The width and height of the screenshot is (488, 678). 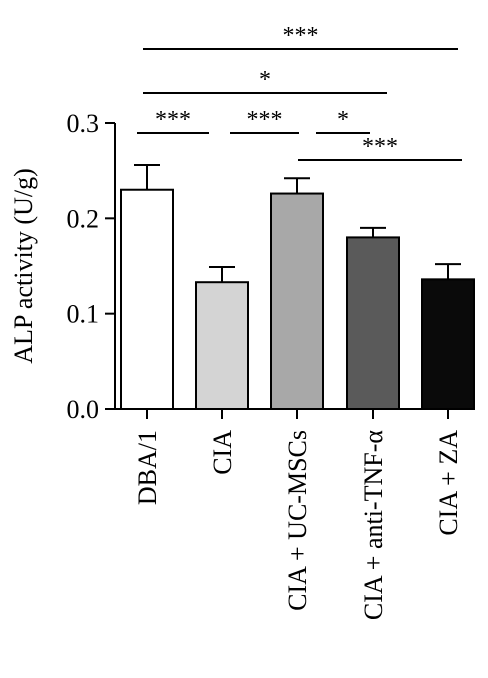 I want to click on x-category-label: CIA + UC-MSCs, so click(x=297, y=520).